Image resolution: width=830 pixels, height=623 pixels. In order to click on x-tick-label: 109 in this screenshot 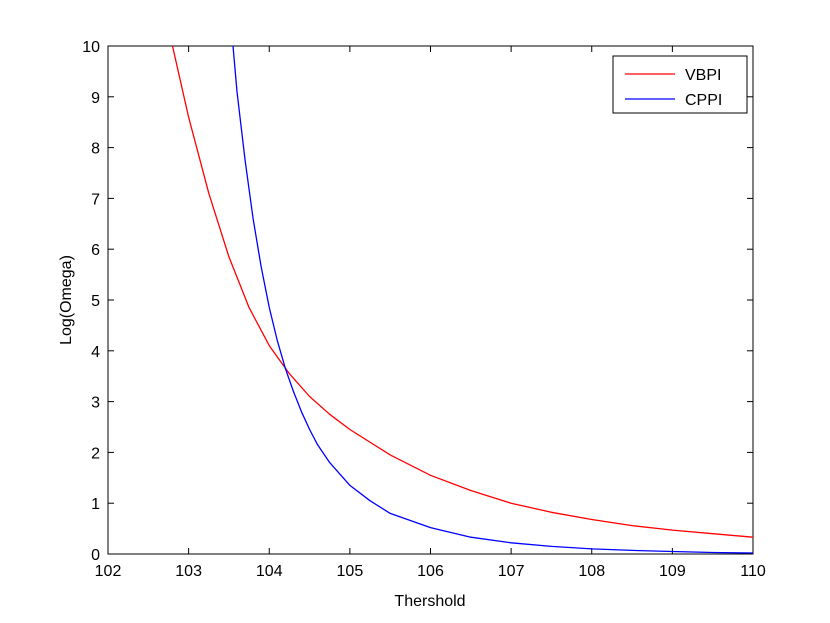, I will do `click(672, 571)`.